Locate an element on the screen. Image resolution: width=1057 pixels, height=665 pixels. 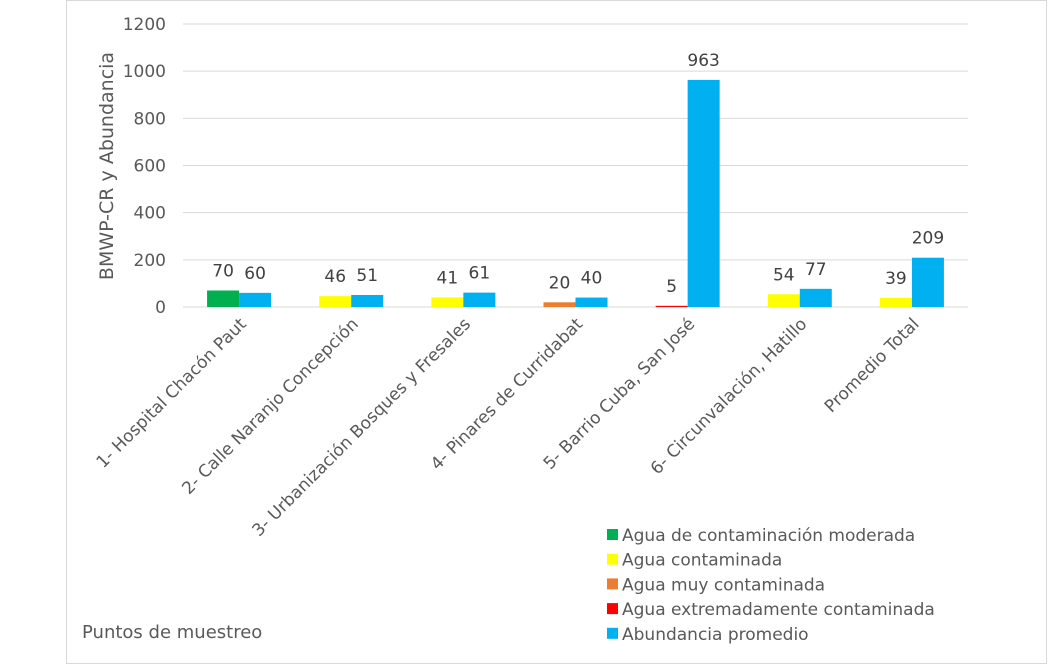
y-axis-label: BMWP-CR y Abundancia is located at coordinates (107, 166).